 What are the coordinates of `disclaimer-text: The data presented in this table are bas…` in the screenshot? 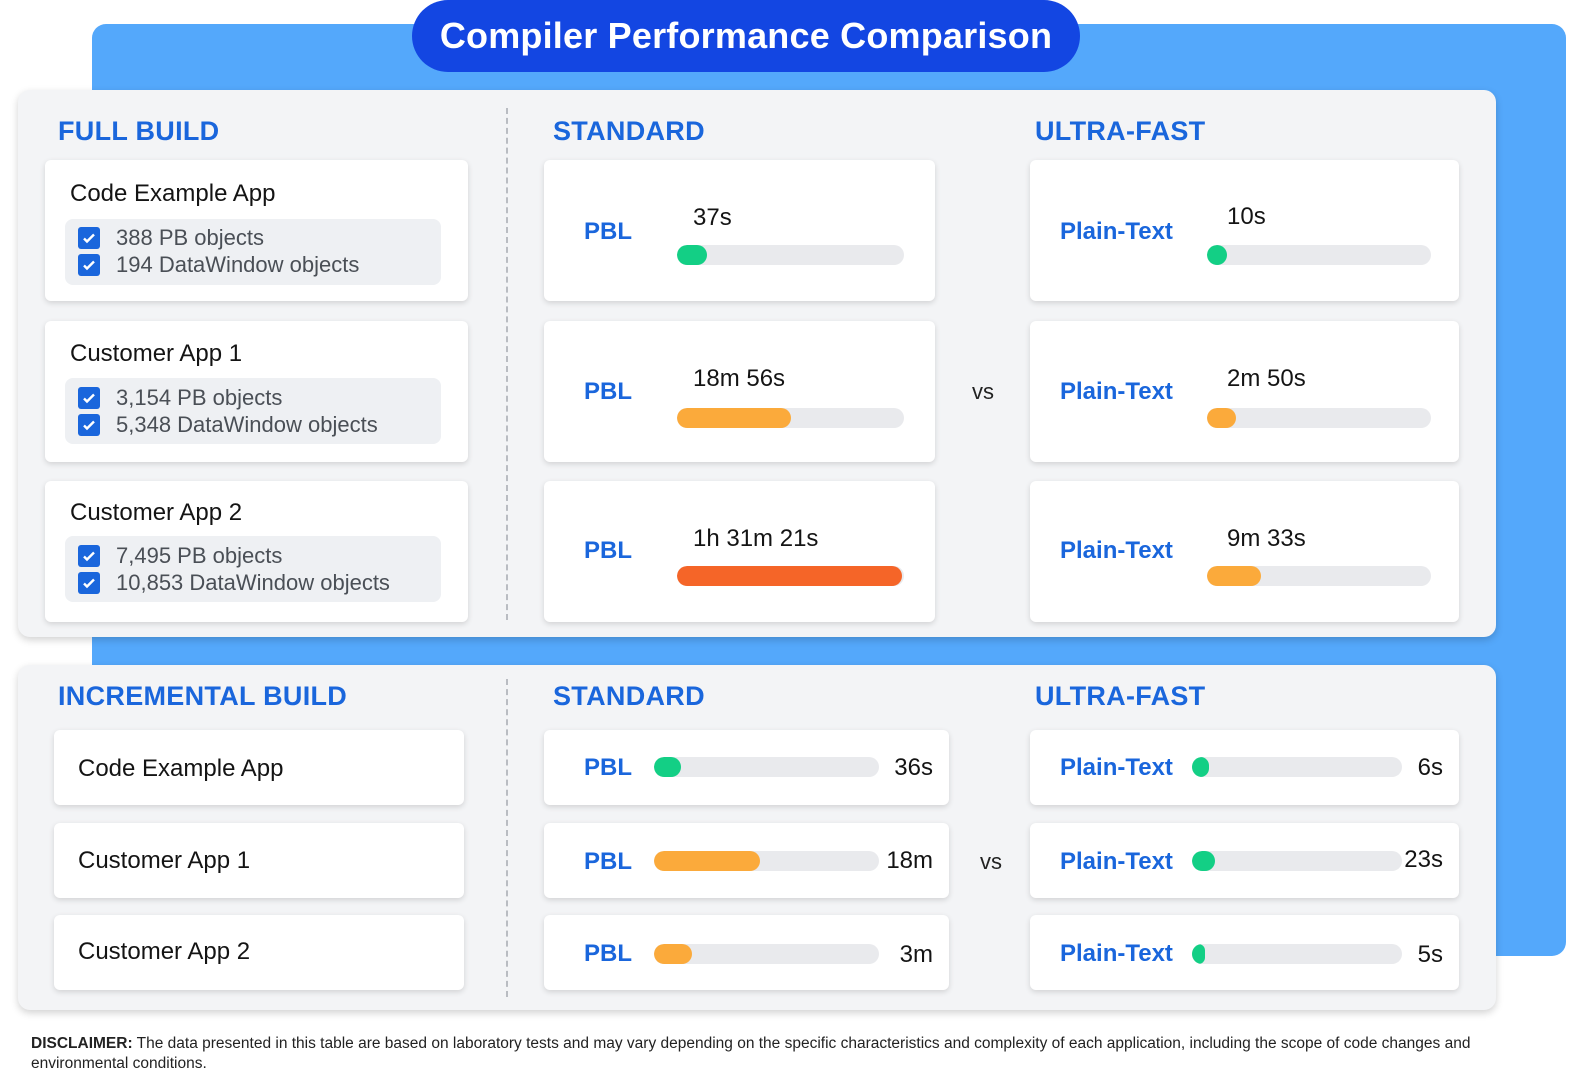 It's located at (751, 1053).